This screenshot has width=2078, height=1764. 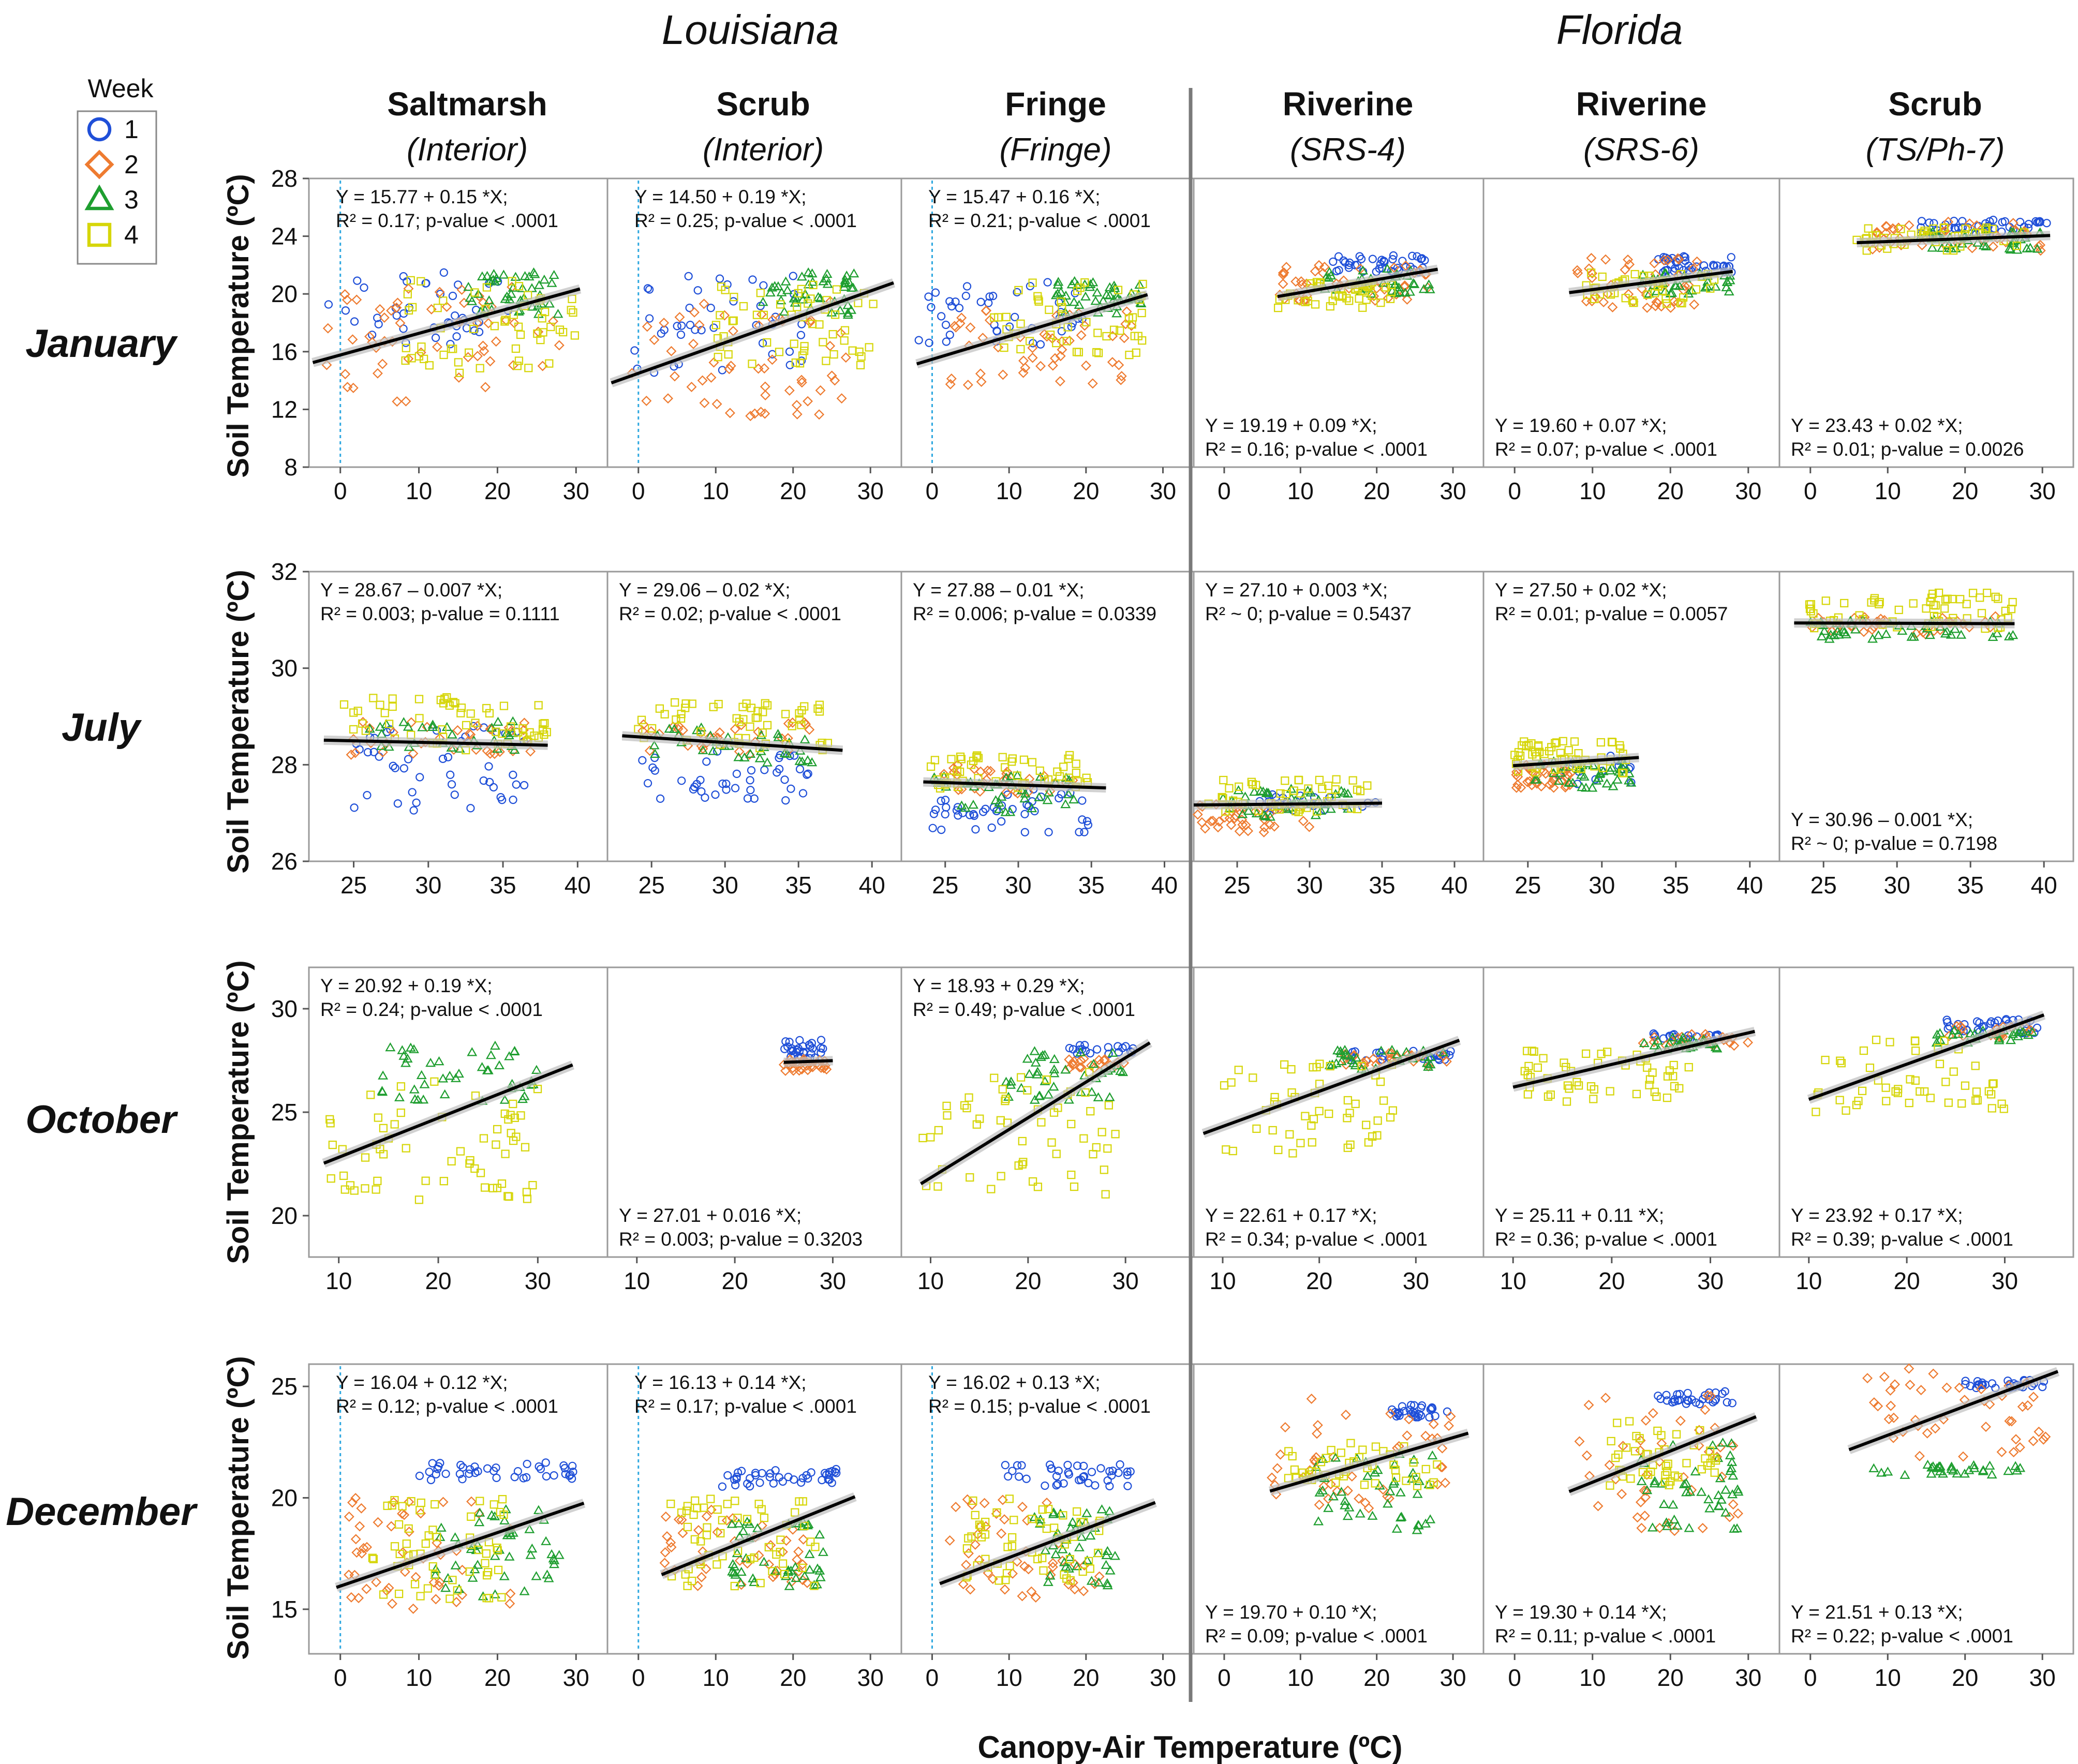 I want to click on y-tick-label: 32, so click(x=284, y=571).